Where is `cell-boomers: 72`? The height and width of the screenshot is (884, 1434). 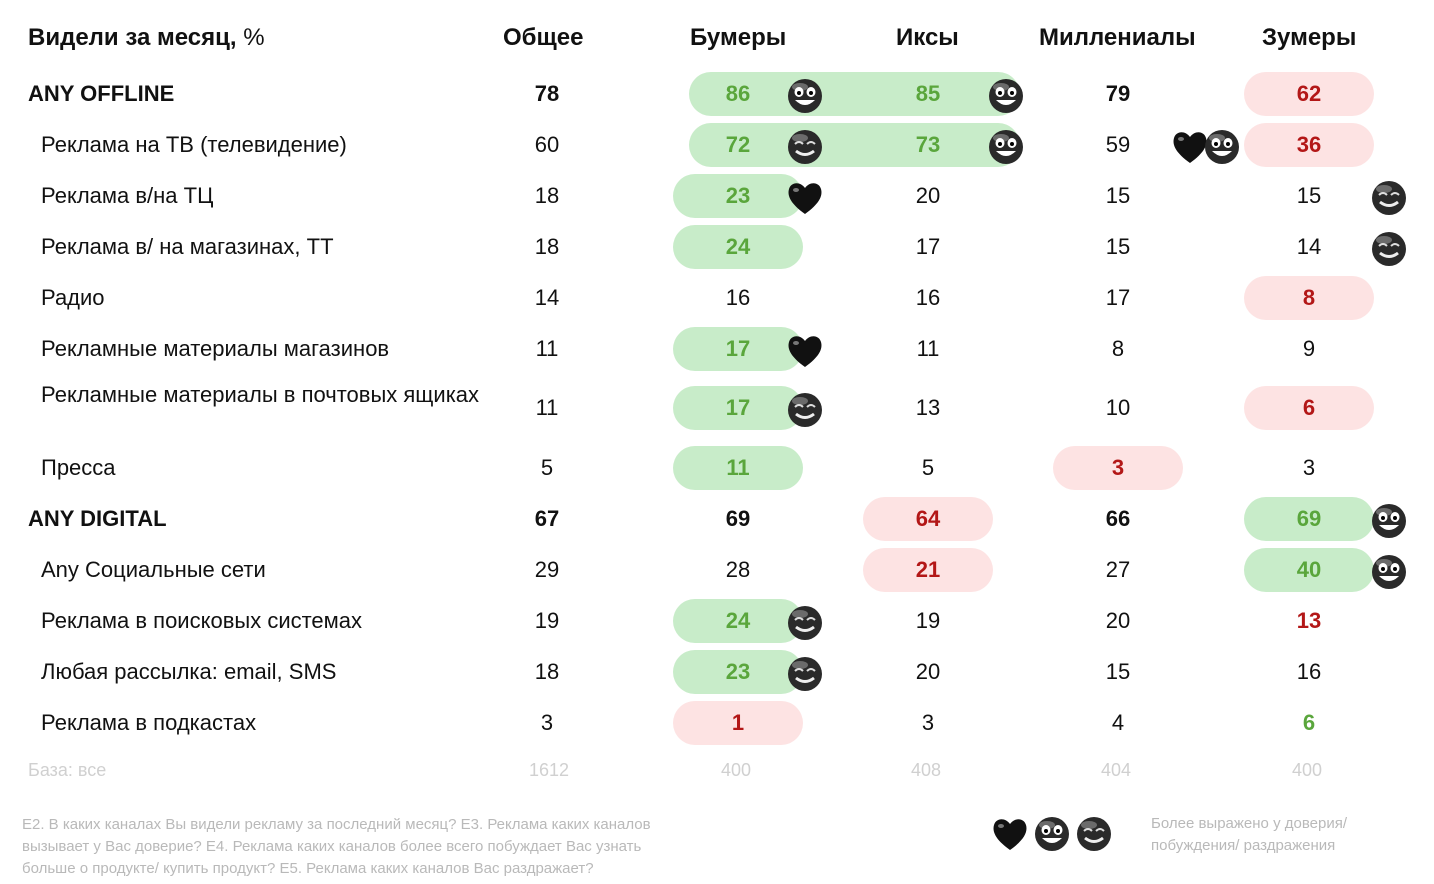
cell-boomers: 72 is located at coordinates (738, 144).